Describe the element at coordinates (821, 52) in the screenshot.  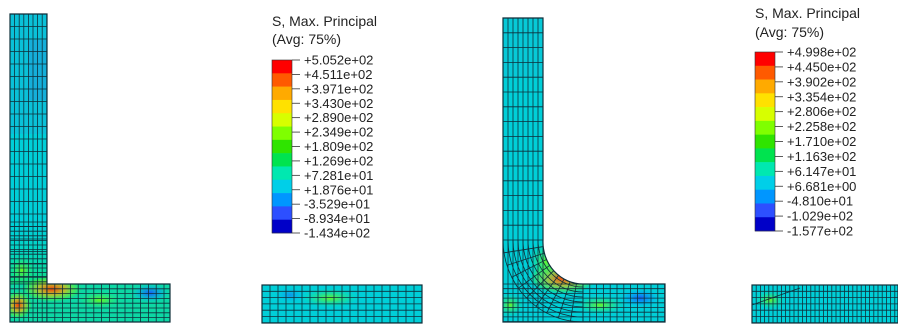
I see `legend-label: +4.998e+02` at that location.